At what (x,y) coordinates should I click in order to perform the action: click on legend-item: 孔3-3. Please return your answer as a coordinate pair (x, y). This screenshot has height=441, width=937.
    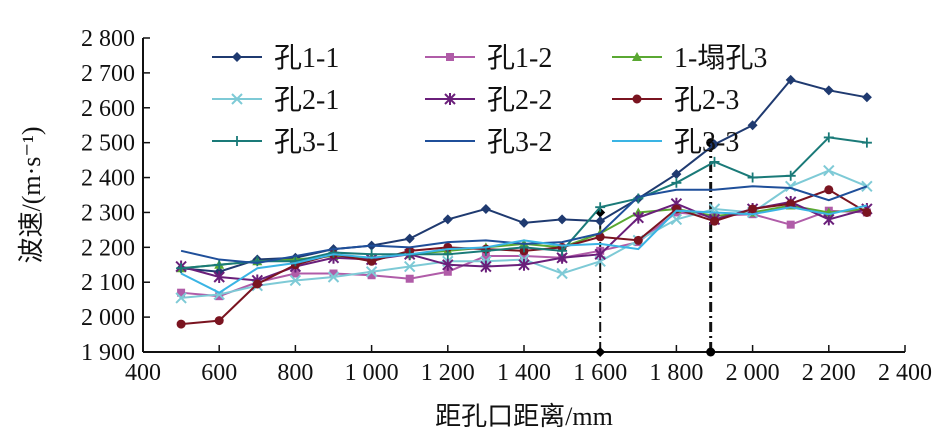
    Looking at the image, I should click on (675, 142).